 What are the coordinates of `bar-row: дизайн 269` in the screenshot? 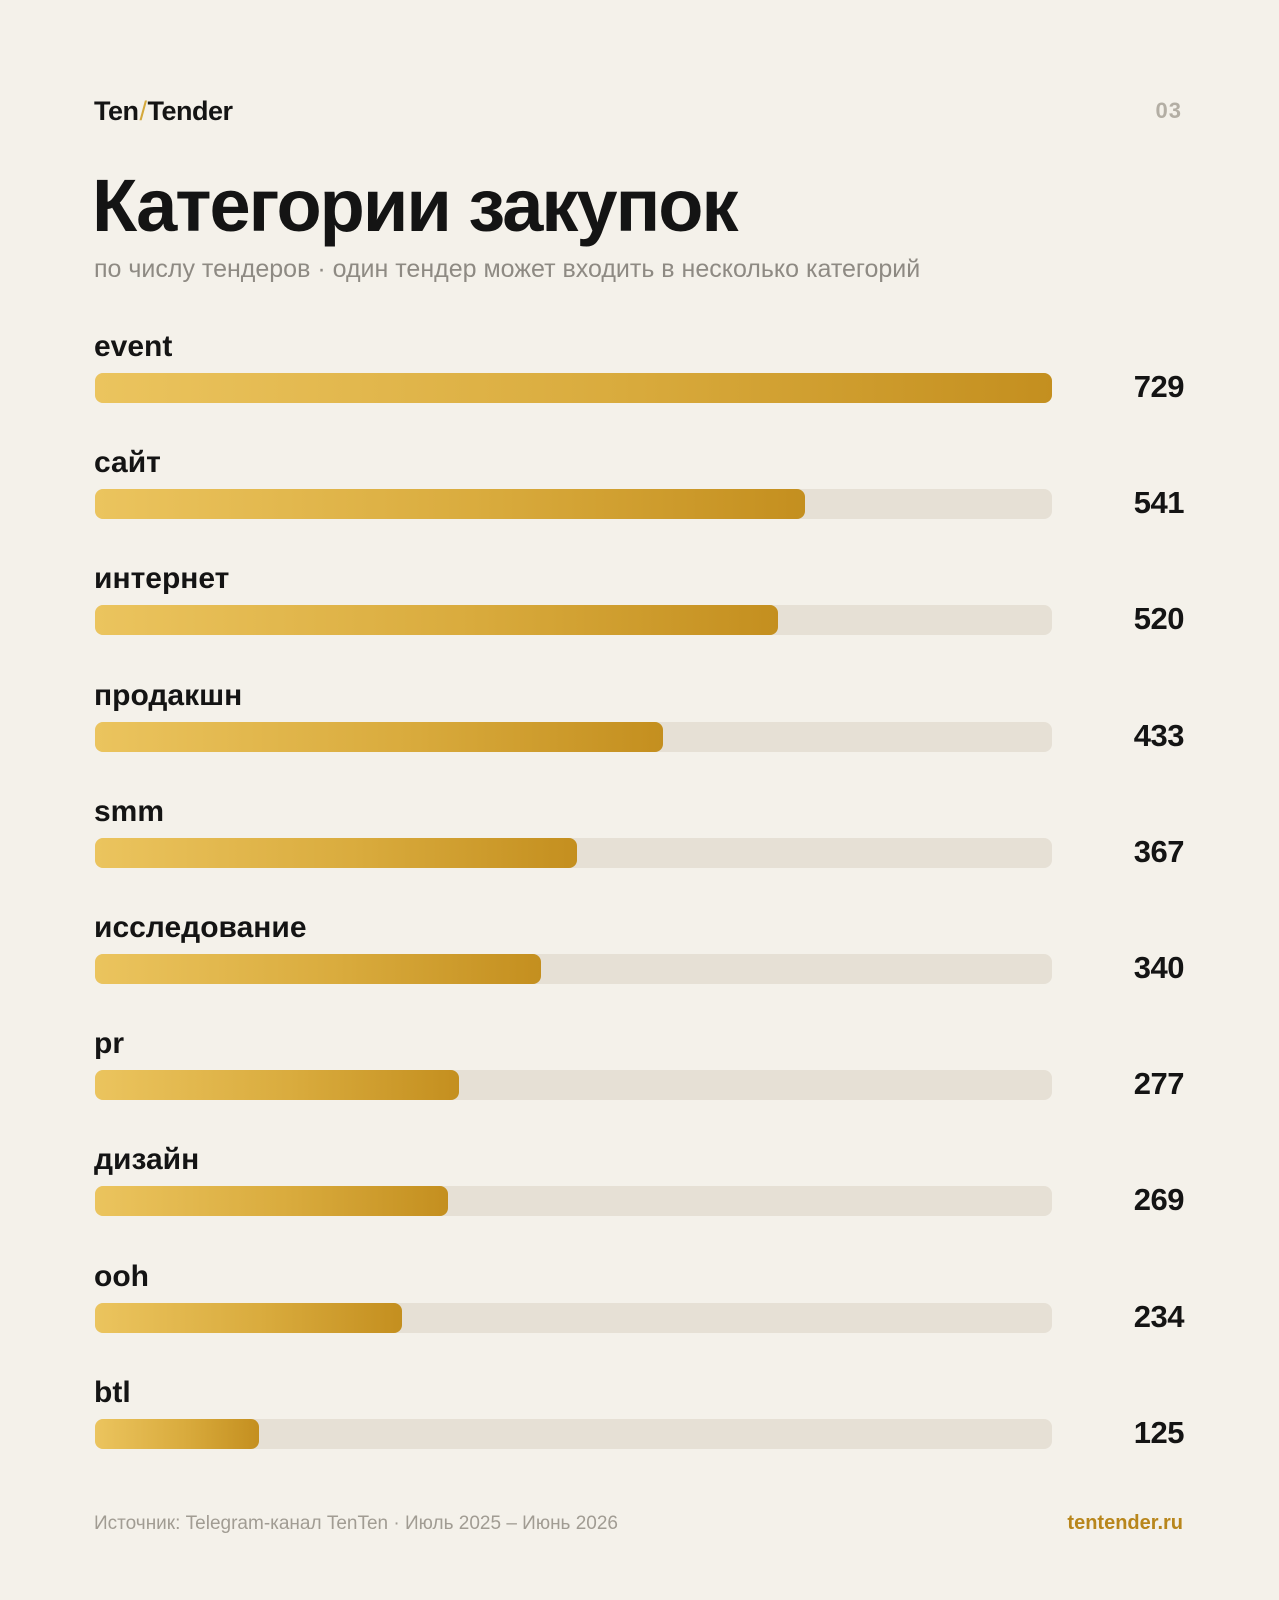 It's located at (639, 1196).